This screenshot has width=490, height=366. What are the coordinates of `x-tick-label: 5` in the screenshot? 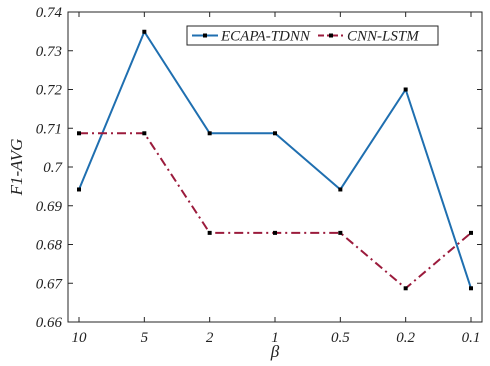 It's located at (145, 338).